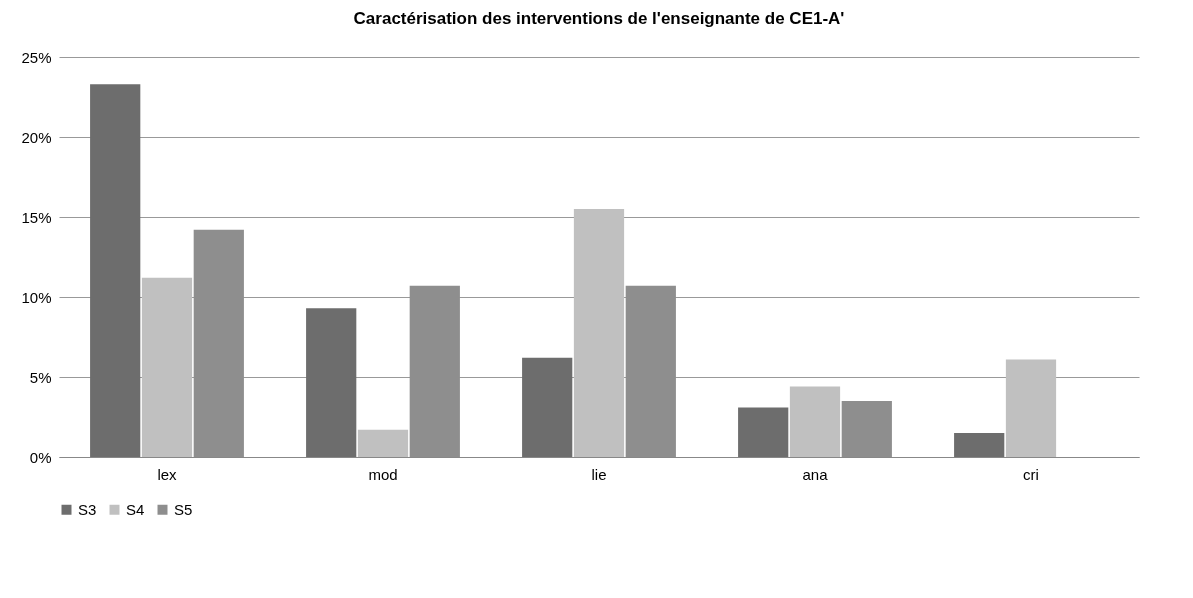 This screenshot has height=598, width=1193. I want to click on legend-label: S5, so click(183, 509).